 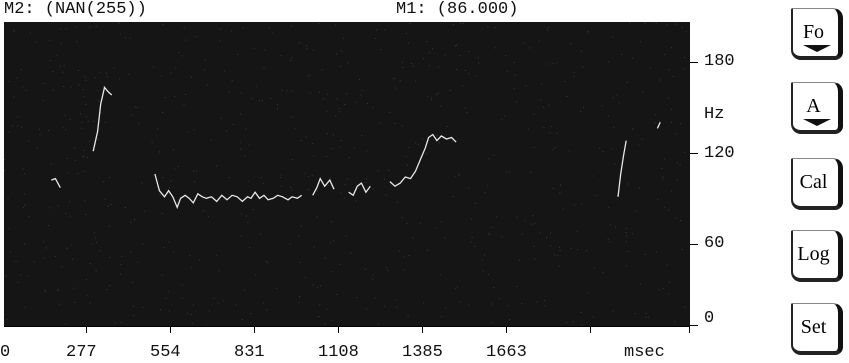 What do you see at coordinates (719, 153) in the screenshot?
I see `y-tick-label: 120` at bounding box center [719, 153].